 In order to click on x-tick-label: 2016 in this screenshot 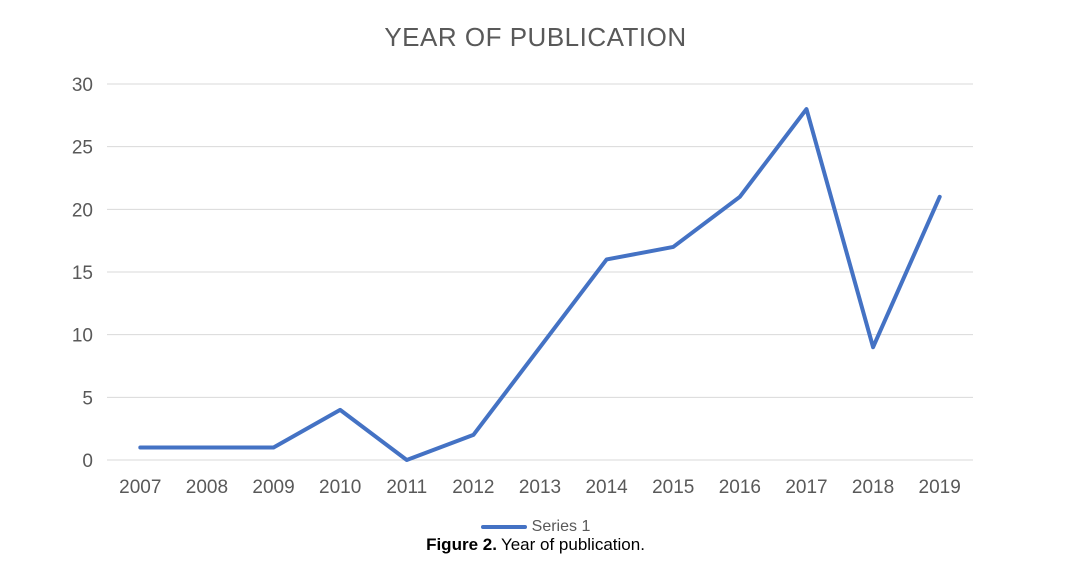, I will do `click(740, 487)`.